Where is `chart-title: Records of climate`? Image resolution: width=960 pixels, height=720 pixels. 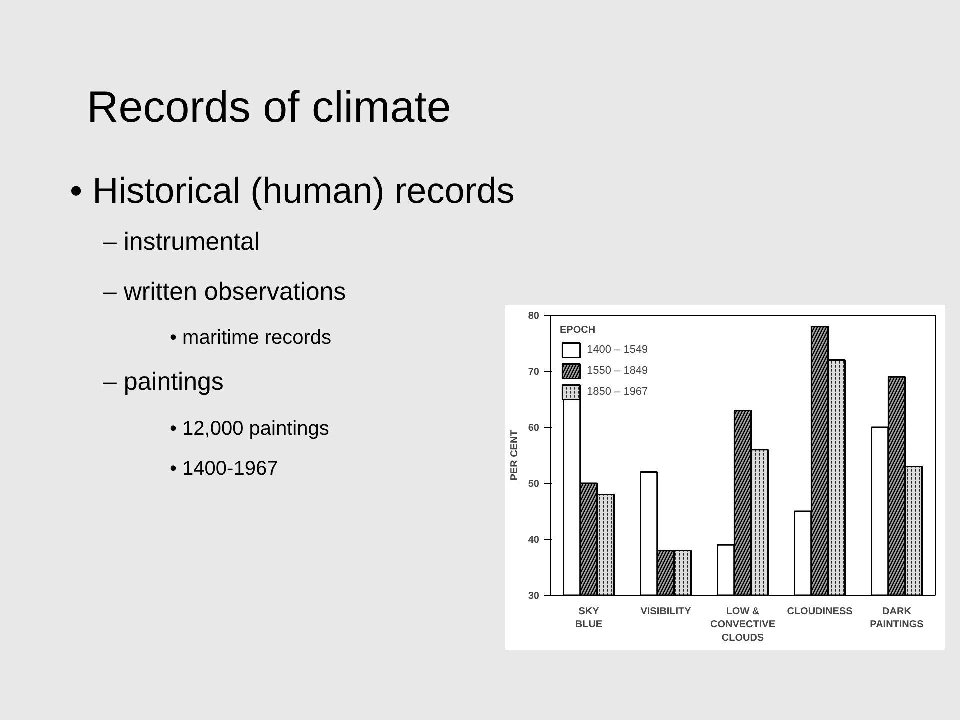
chart-title: Records of climate is located at coordinates (269, 108).